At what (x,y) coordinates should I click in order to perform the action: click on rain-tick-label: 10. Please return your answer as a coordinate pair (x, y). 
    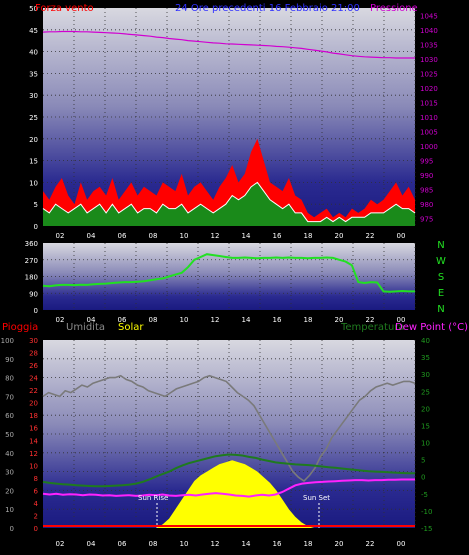
    Looking at the image, I should click on (33, 466).